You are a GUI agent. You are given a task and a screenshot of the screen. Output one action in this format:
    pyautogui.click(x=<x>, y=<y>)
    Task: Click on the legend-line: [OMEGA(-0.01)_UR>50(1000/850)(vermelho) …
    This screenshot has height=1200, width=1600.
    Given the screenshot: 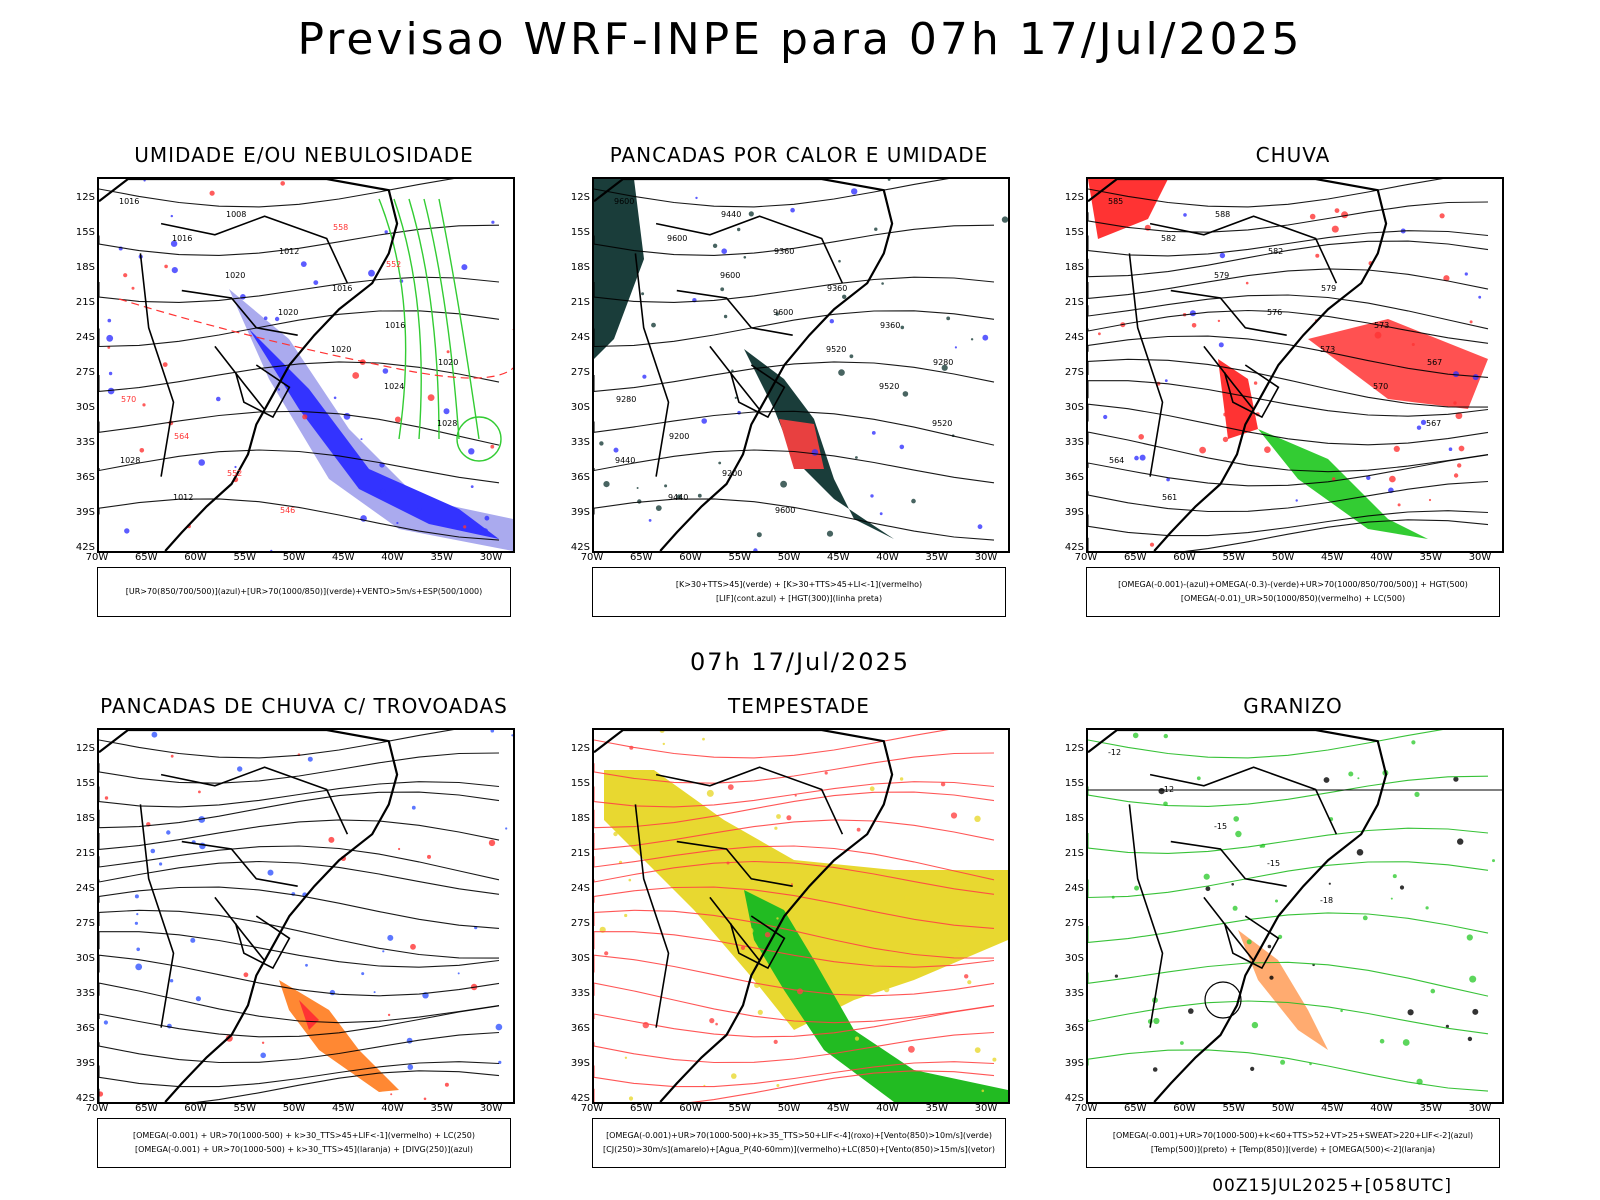 What is the action you would take?
    pyautogui.click(x=1293, y=598)
    